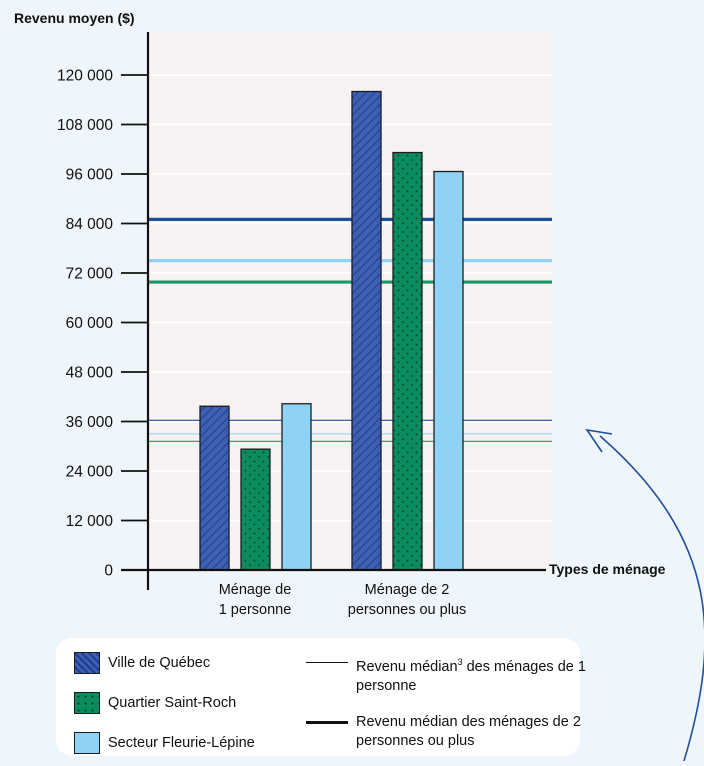 This screenshot has height=766, width=704. I want to click on legend-swatch-dots, so click(87, 703).